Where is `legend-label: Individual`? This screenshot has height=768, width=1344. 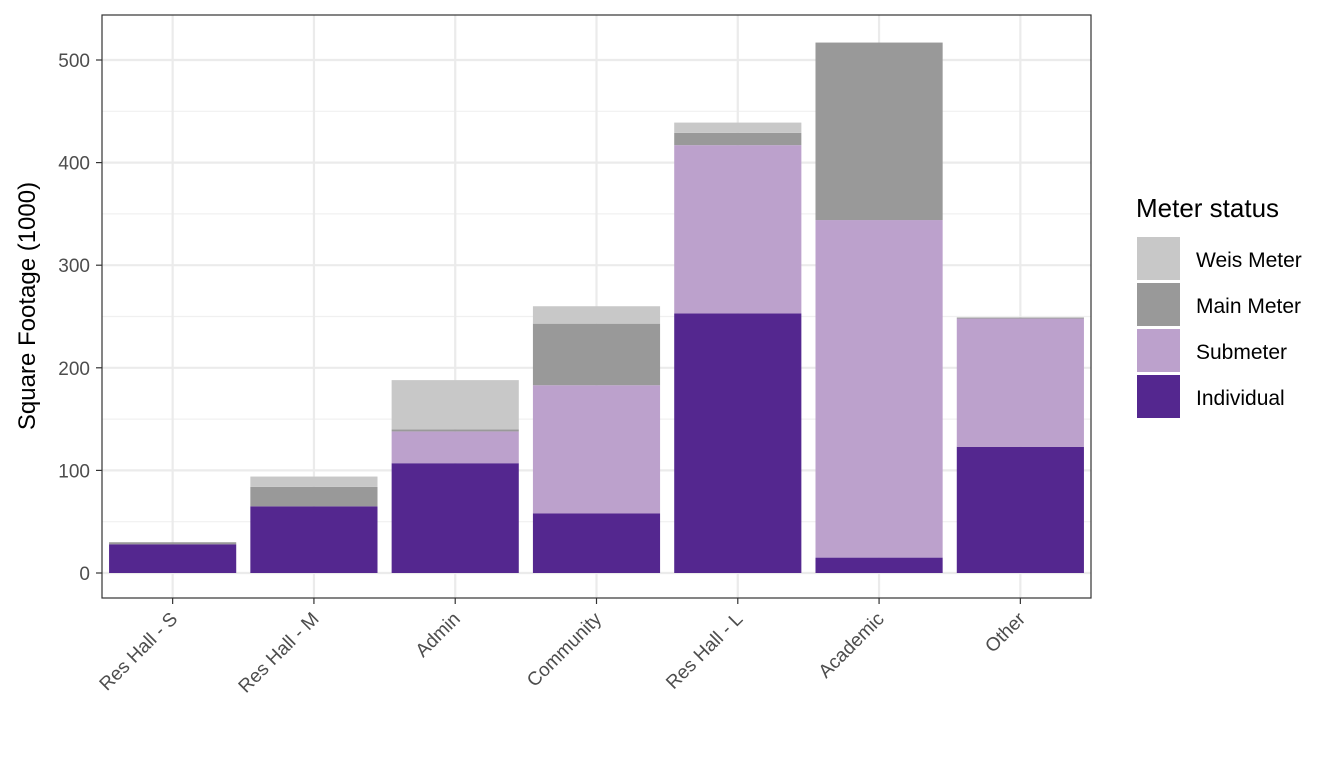 legend-label: Individual is located at coordinates (1240, 398).